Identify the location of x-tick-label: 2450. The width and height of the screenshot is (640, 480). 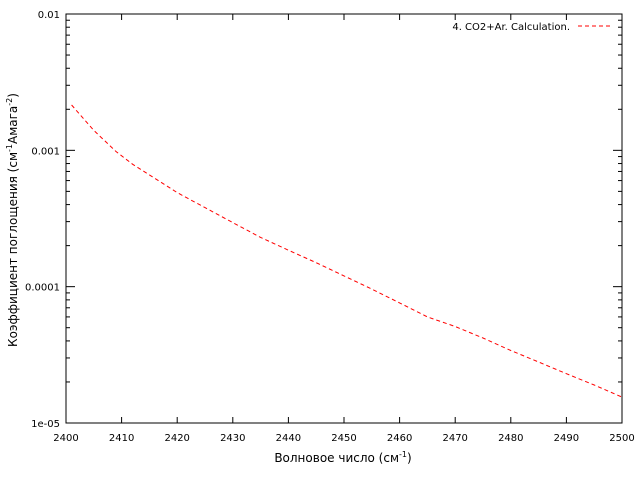
(343, 438).